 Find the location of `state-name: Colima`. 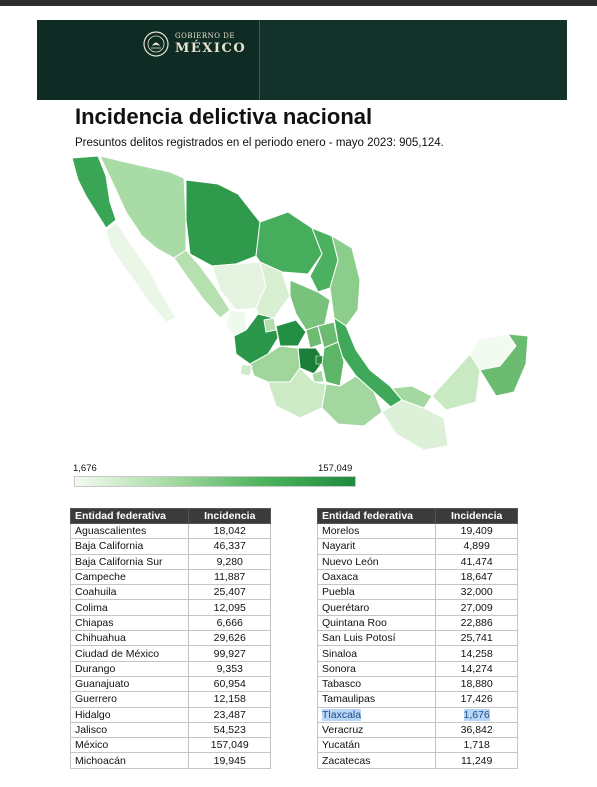

state-name: Colima is located at coordinates (91, 607).